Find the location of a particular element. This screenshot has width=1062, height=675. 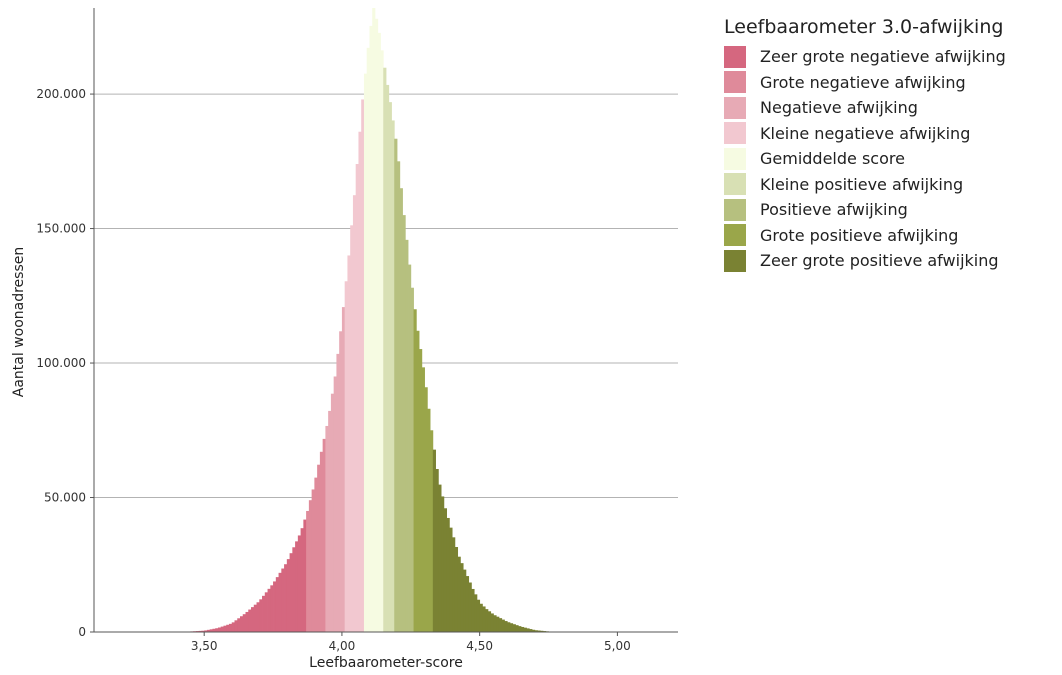

y-axis-title: Aantal woonadressen is located at coordinates (19, 322).